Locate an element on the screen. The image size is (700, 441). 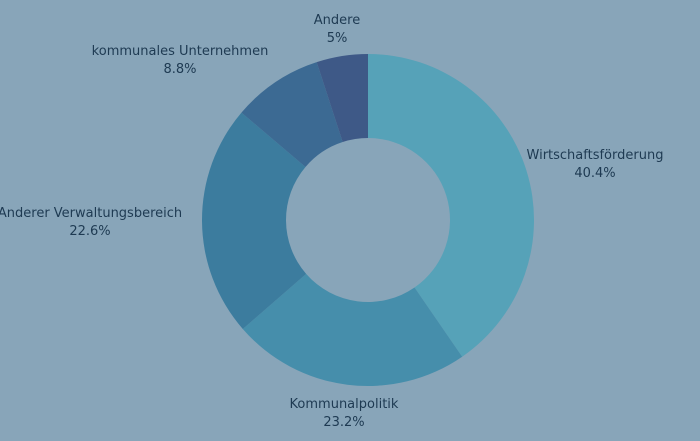
slice-label: Kommunalpolitik is located at coordinates (344, 404).